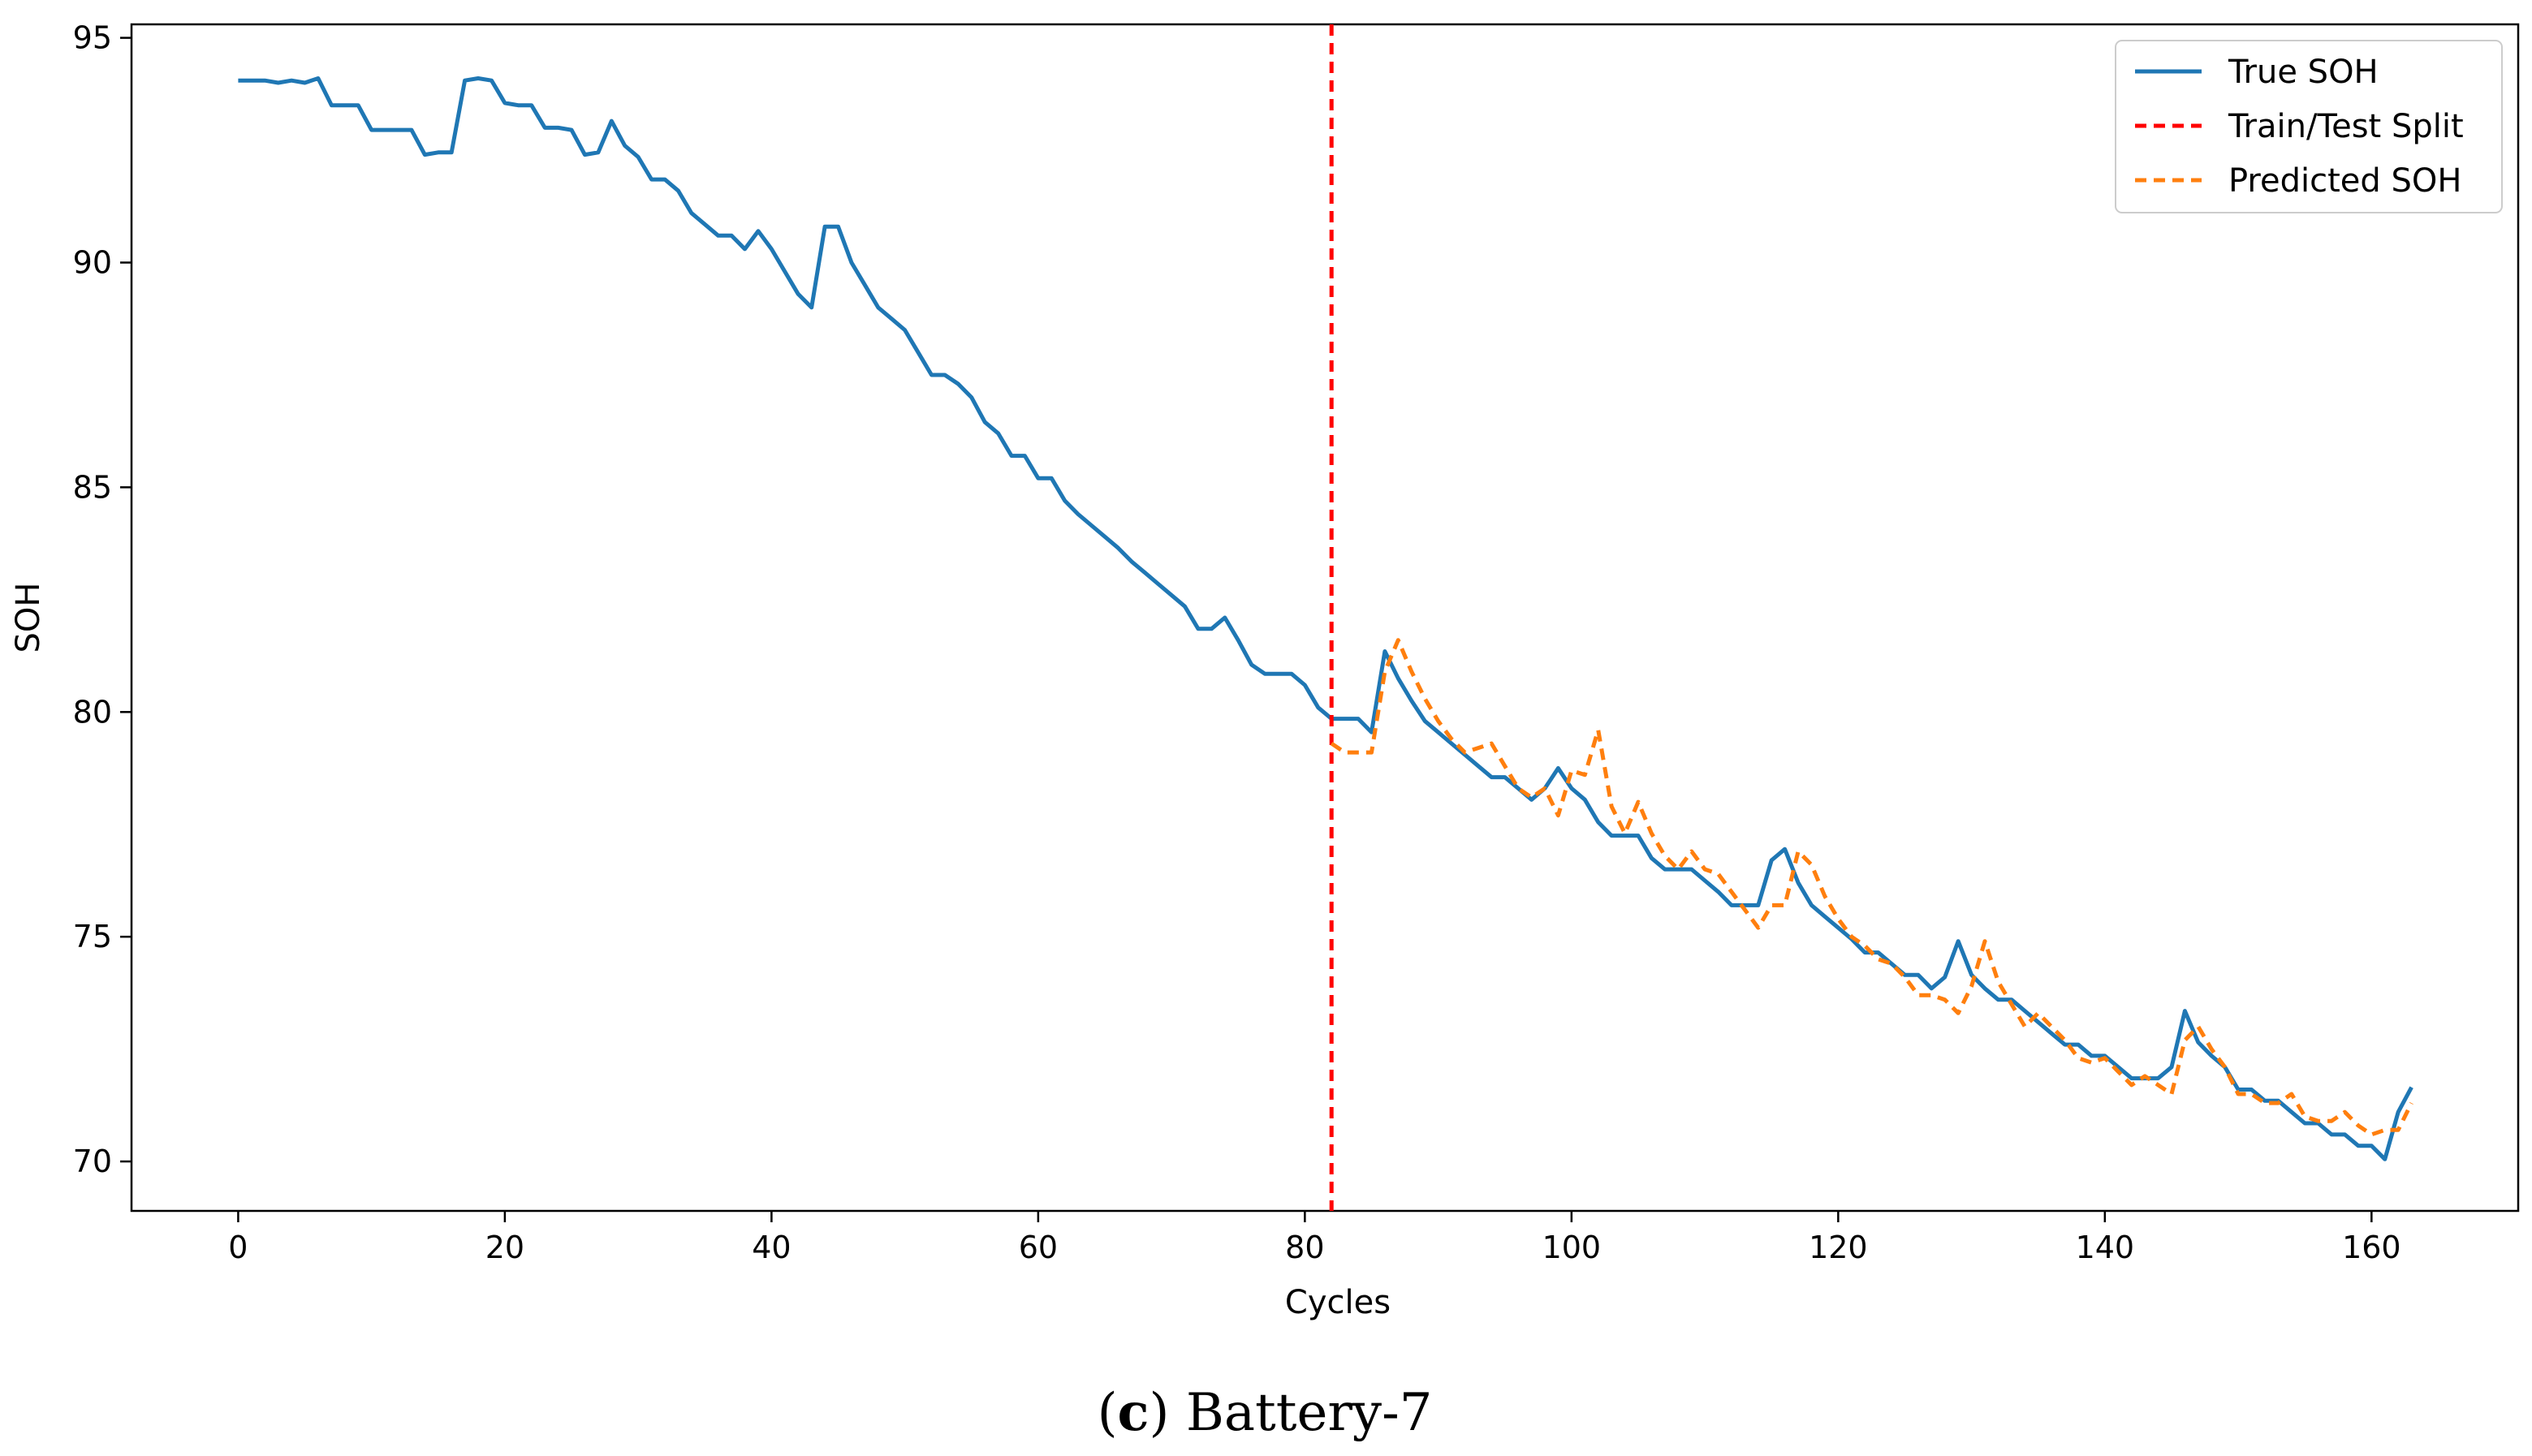 Image resolution: width=2532 pixels, height=1456 pixels. I want to click on figure-caption: (c) Battery-7, so click(1265, 1413).